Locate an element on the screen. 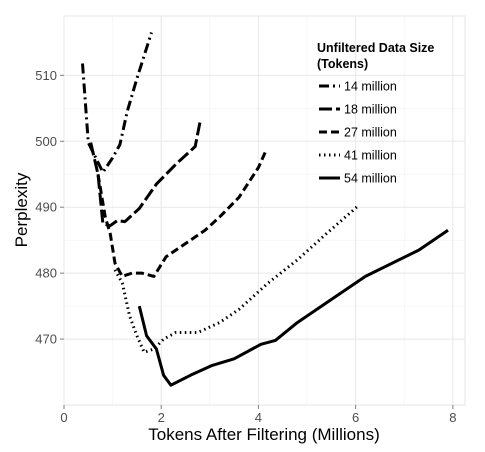 Image resolution: width=485 pixels, height=452 pixels. y-axis-title: Perplexity is located at coordinates (21, 209).